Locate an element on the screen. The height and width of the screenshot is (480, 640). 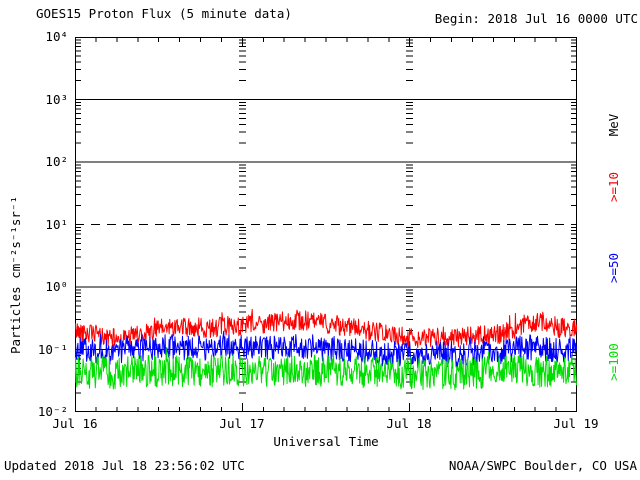
updated-timestamp: Updated 2018 Jul 18 23:56:02 UTC is located at coordinates (124, 465).